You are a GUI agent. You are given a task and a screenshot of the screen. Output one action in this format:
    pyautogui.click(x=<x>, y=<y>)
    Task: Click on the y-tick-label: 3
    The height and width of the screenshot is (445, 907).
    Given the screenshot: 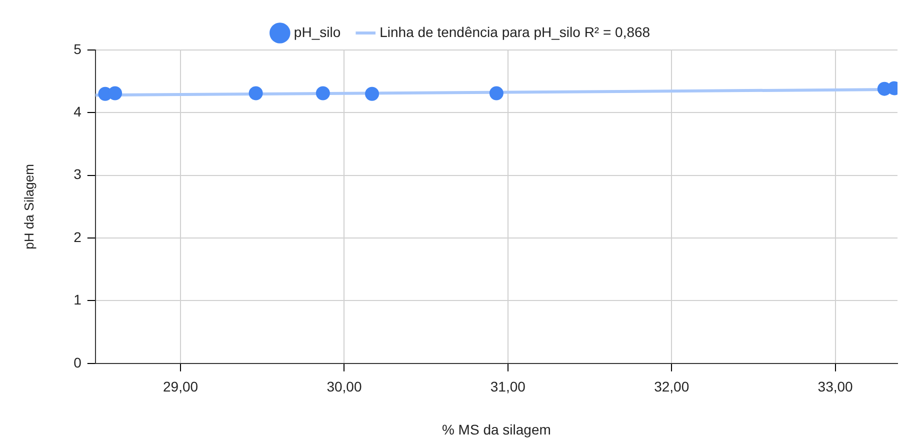 What is the action you would take?
    pyautogui.click(x=78, y=174)
    